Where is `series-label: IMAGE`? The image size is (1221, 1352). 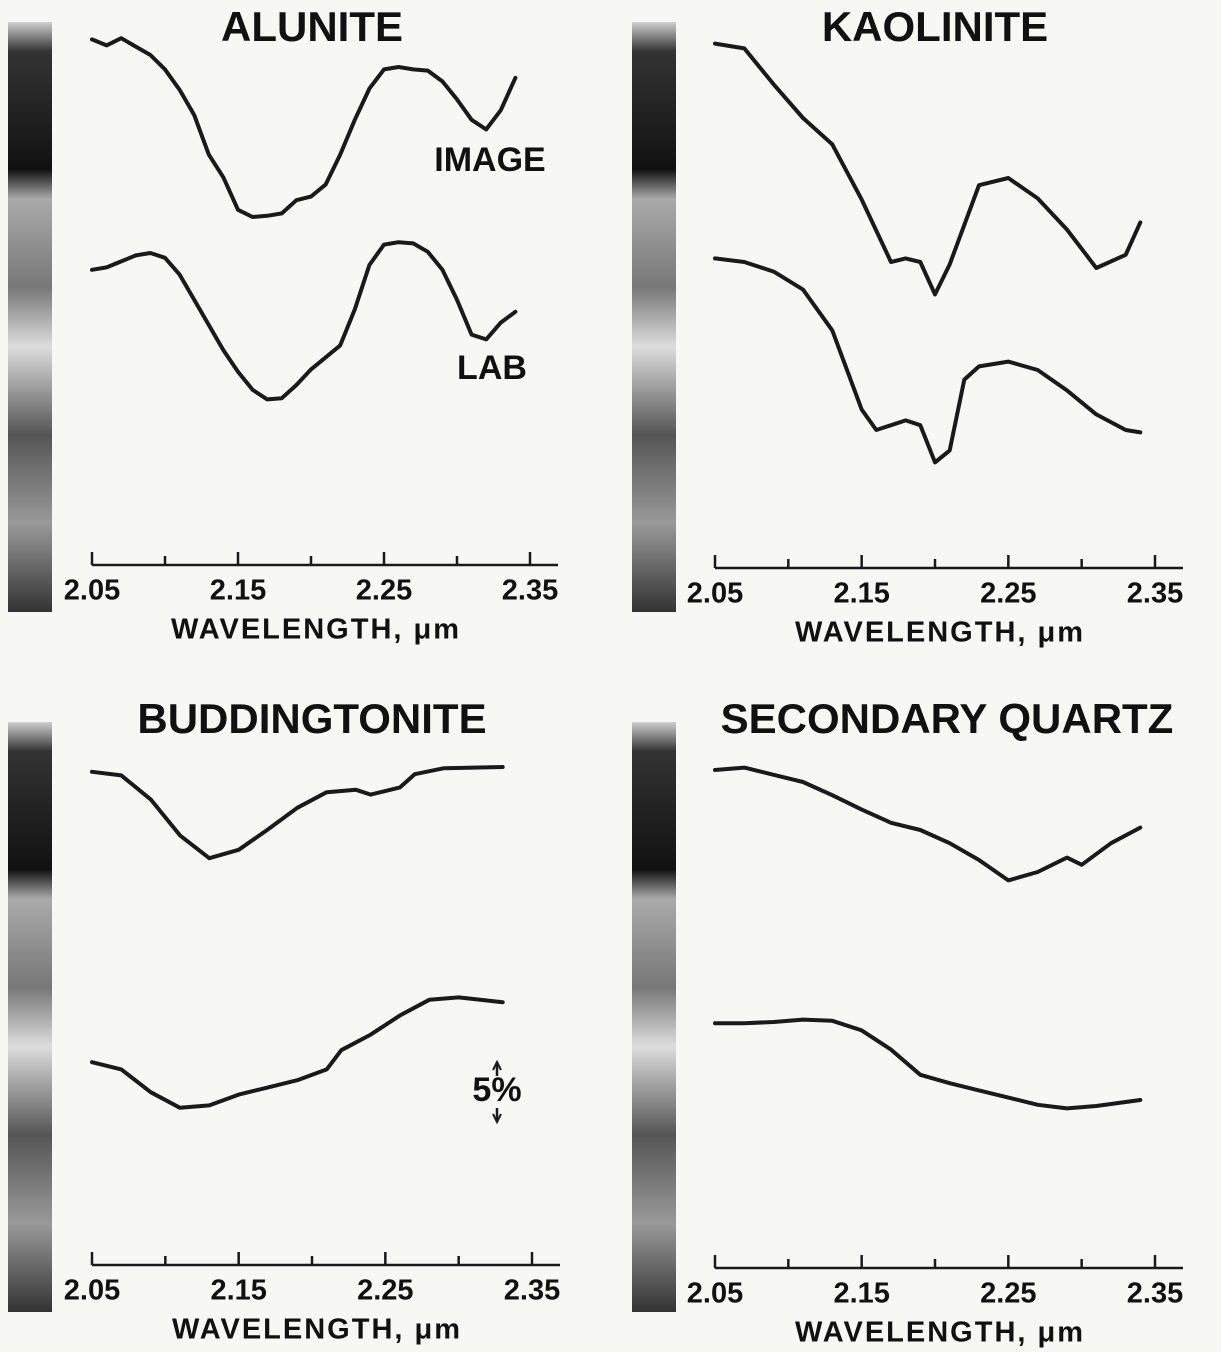 series-label: IMAGE is located at coordinates (489, 160).